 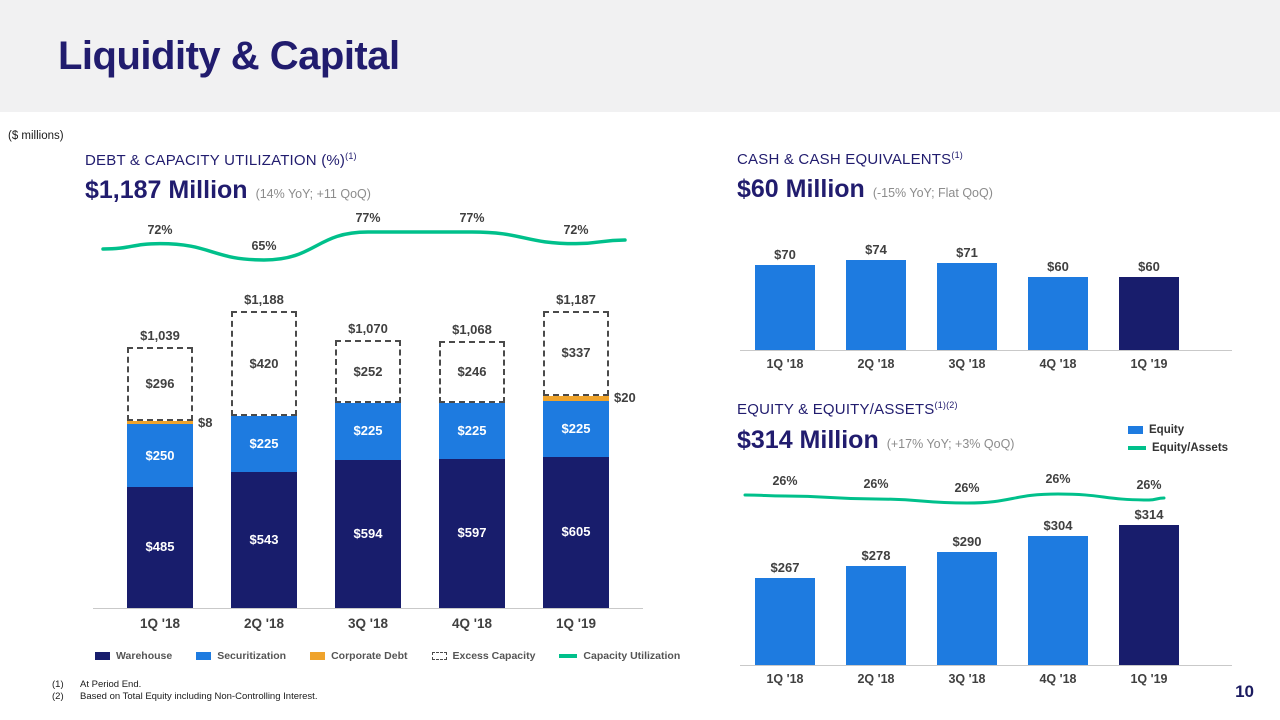 I want to click on equity-headline: $314 Million (+17% YoY; +3% QoQ), so click(x=875, y=440).